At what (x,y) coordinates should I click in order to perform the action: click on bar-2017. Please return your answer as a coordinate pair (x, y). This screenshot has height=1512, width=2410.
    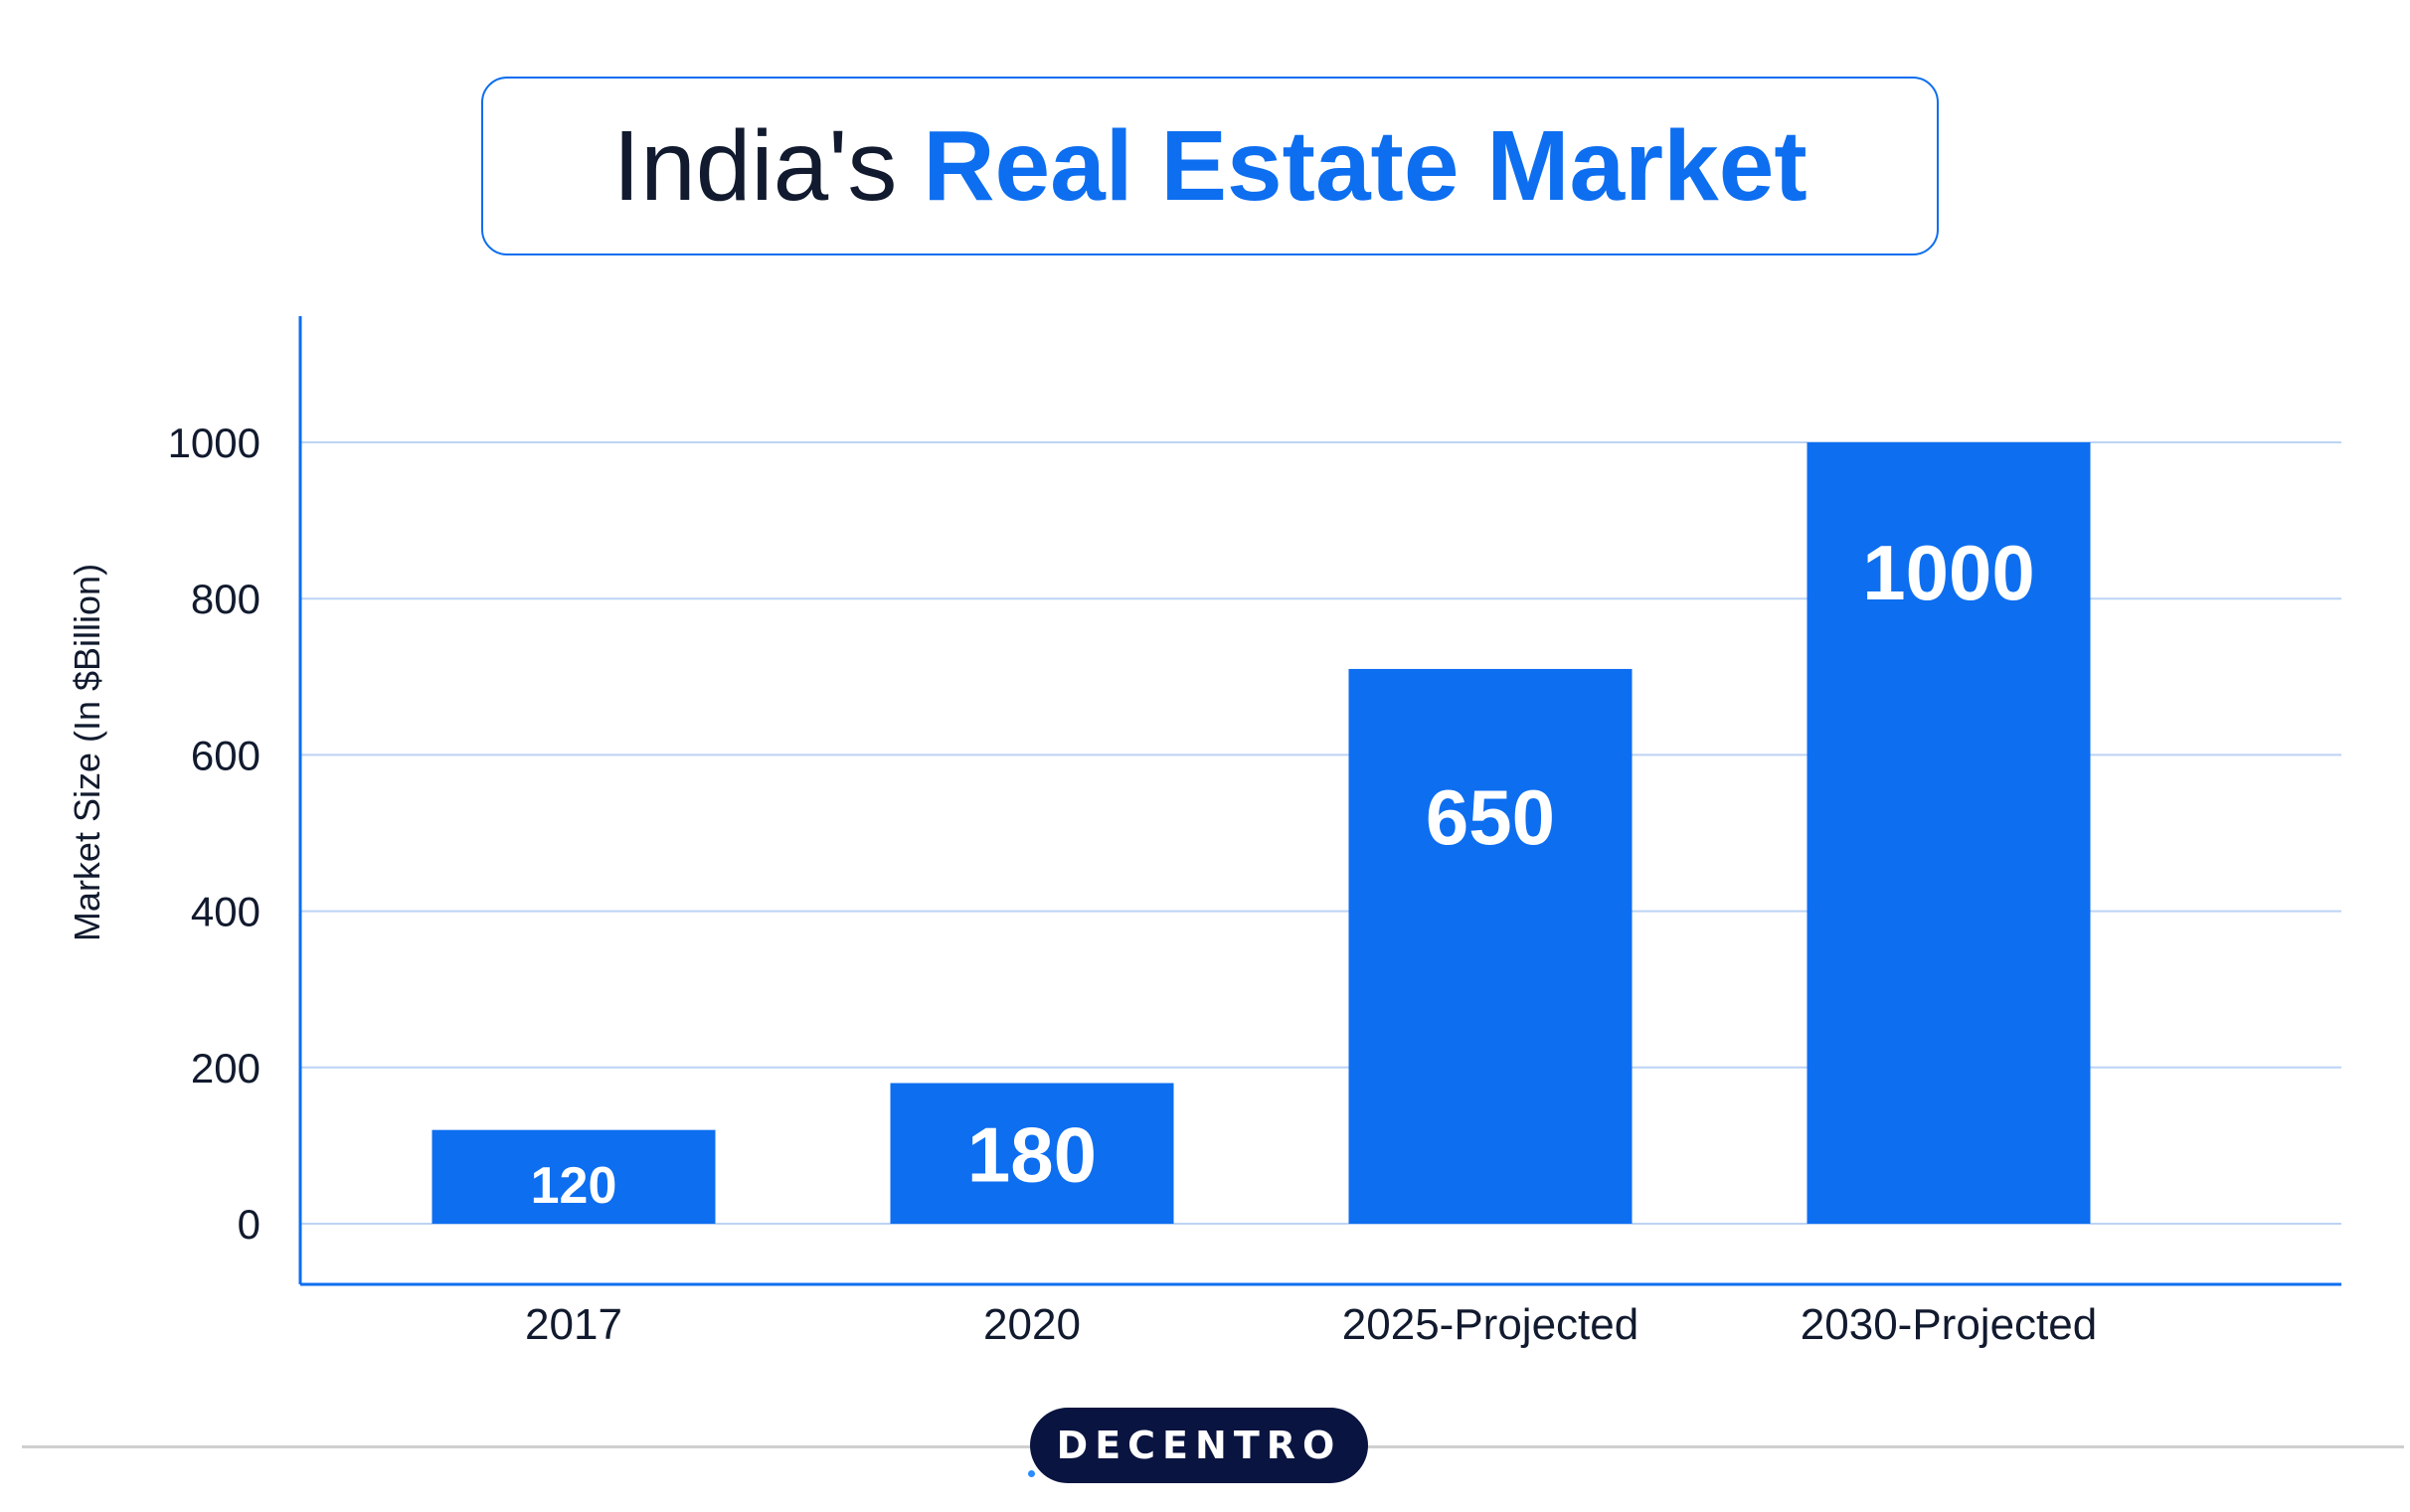
    Looking at the image, I should click on (573, 1176).